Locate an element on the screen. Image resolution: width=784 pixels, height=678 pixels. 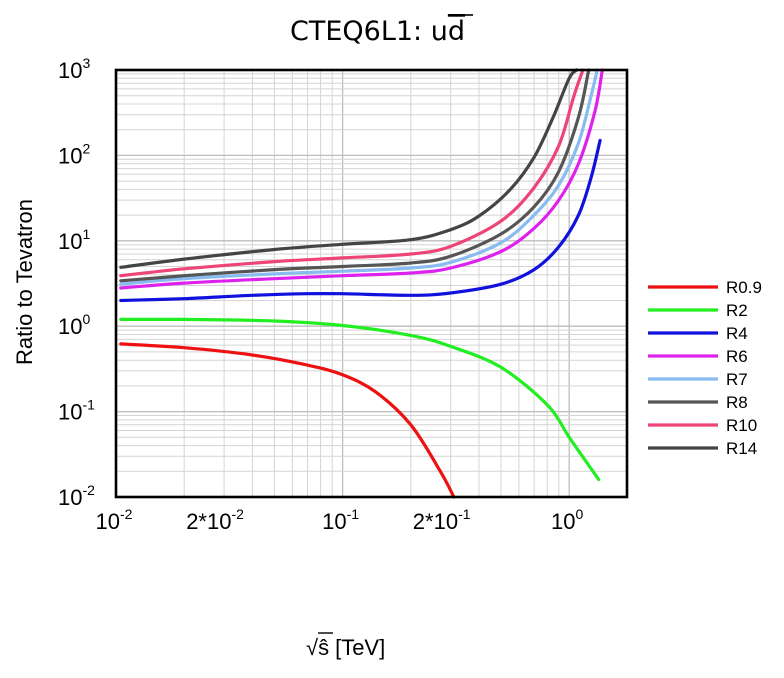
legend-label-r0-9: R0.9 is located at coordinates (744, 287).